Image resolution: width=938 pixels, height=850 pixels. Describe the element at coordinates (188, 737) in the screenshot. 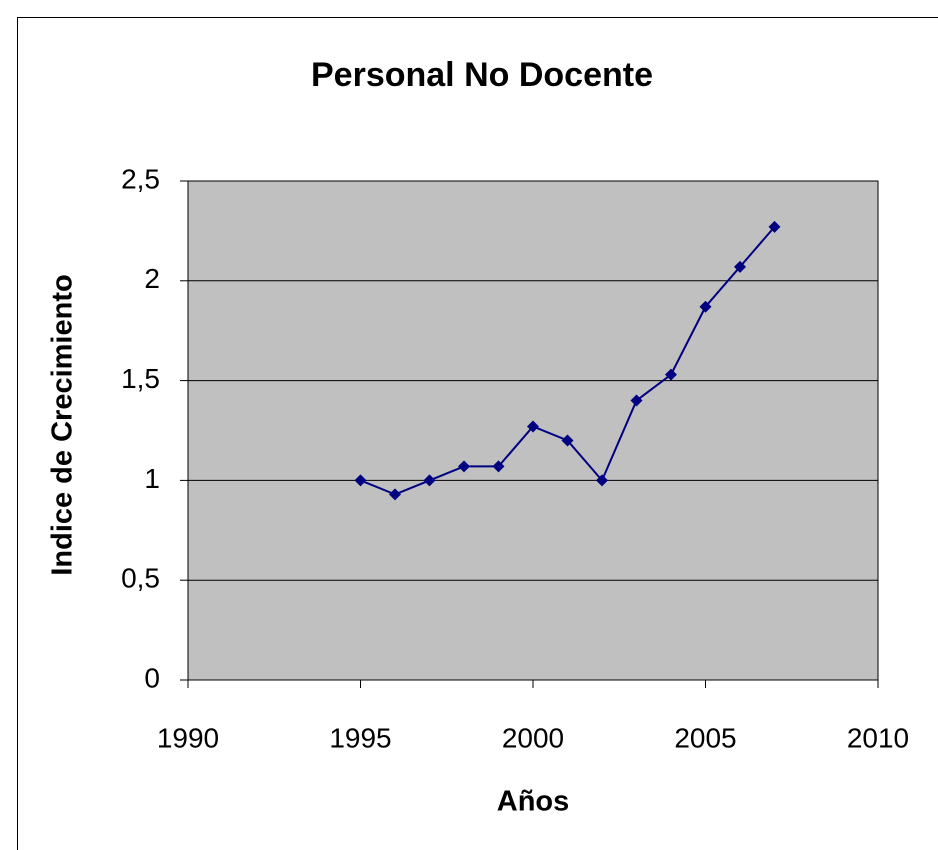

I see `x-tick-label: 1990` at that location.